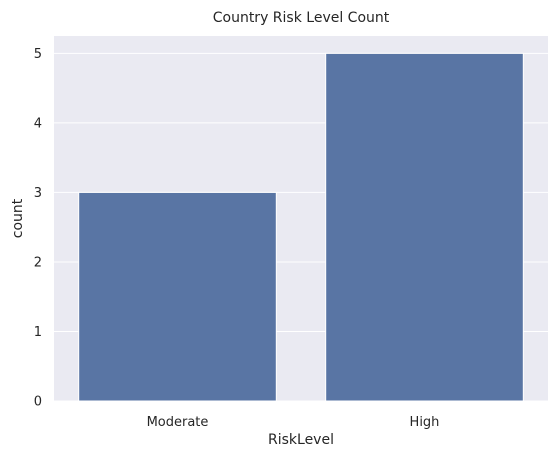 Image resolution: width=558 pixels, height=457 pixels. Describe the element at coordinates (293, 422) in the screenshot. I see `x-tick-labels: Moderate High` at that location.